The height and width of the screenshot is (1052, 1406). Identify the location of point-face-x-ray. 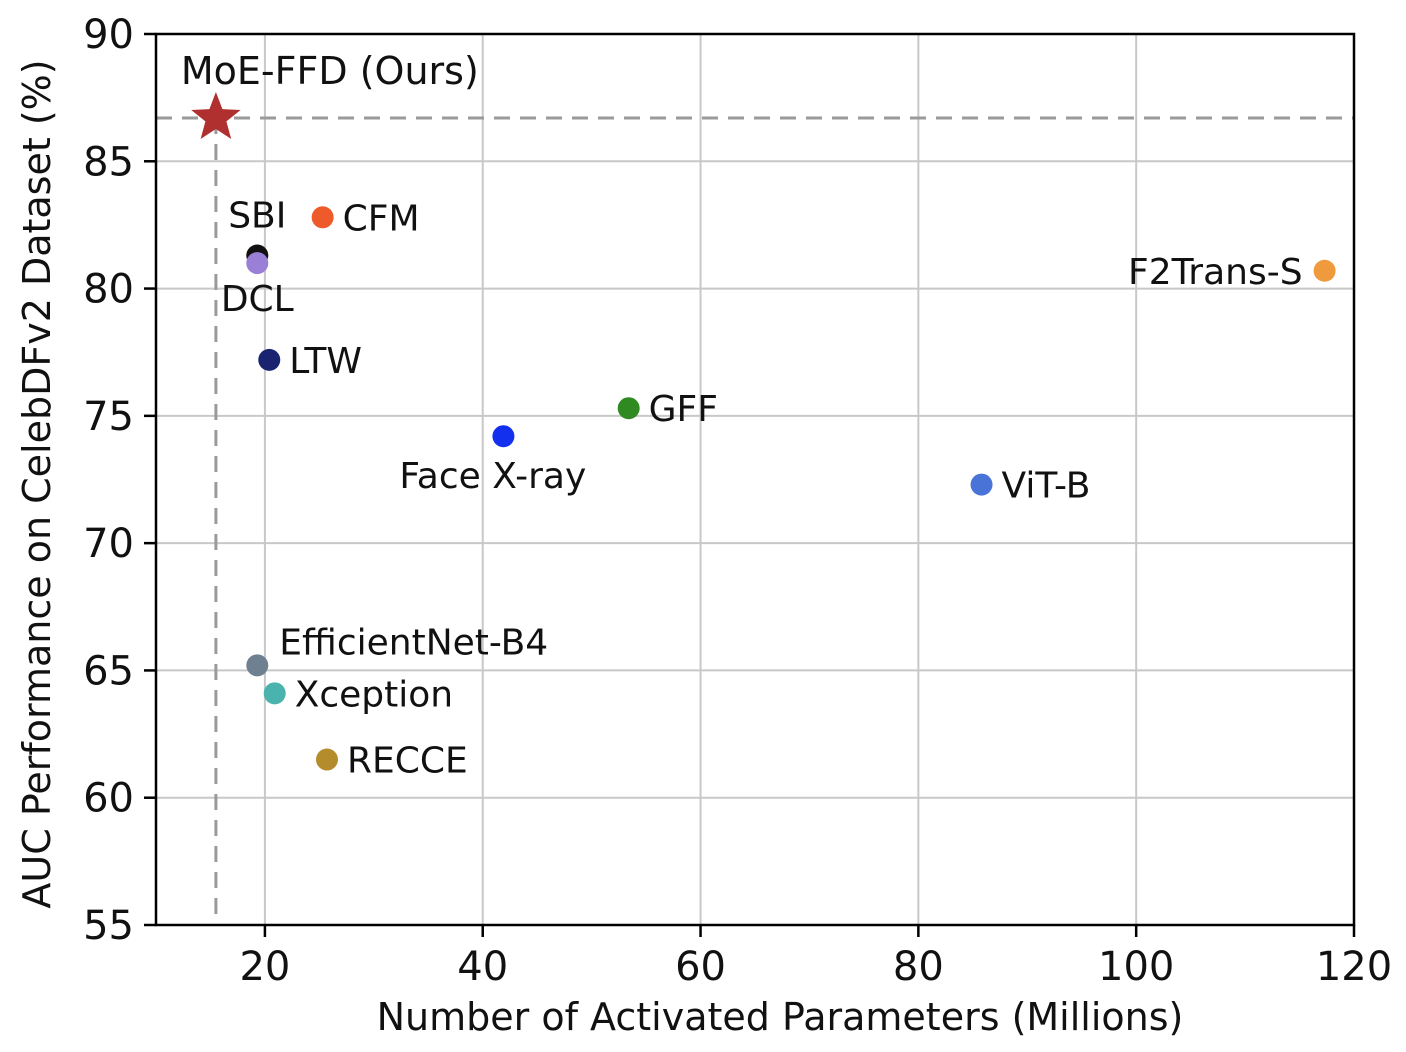
(503, 436).